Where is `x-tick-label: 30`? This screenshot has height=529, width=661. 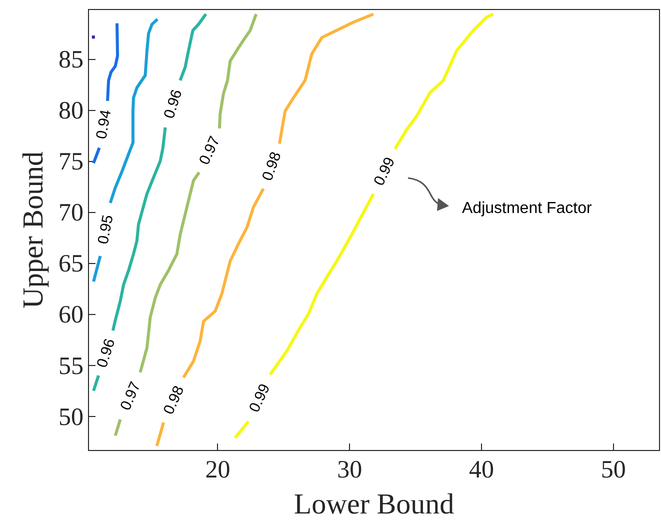
x-tick-label: 30 is located at coordinates (349, 470).